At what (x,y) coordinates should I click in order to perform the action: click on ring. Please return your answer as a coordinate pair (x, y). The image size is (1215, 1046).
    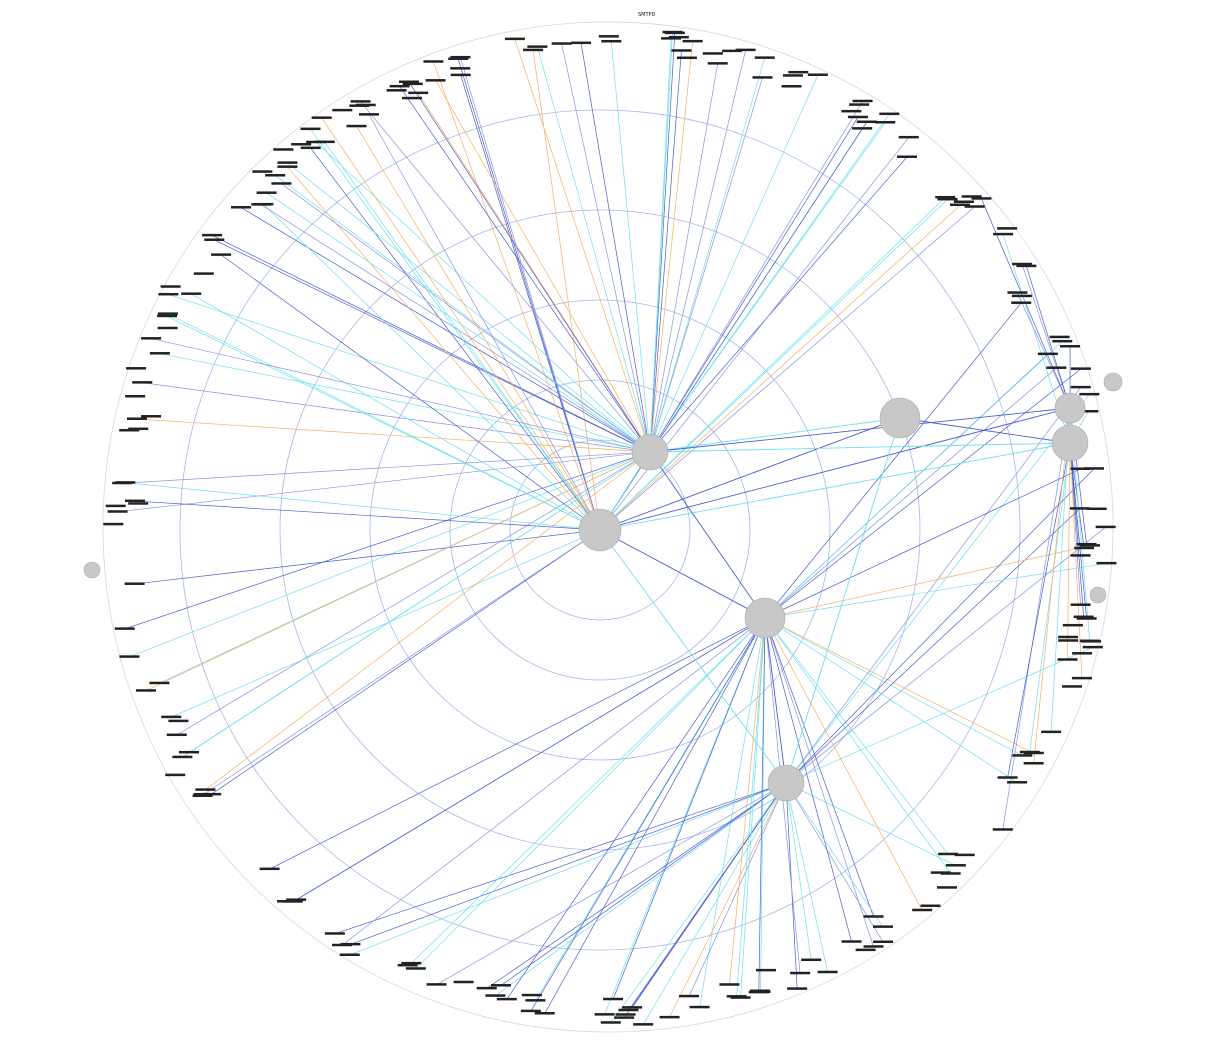
    Looking at the image, I should click on (600, 530).